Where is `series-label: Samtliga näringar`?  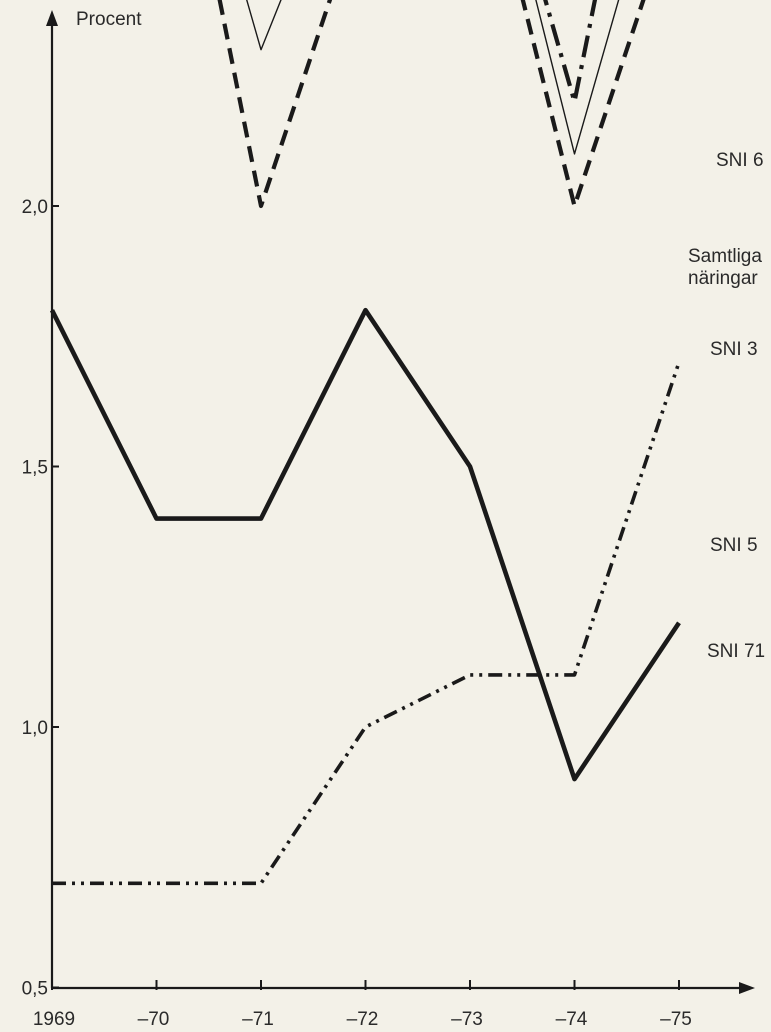 series-label: Samtliga näringar is located at coordinates (725, 267).